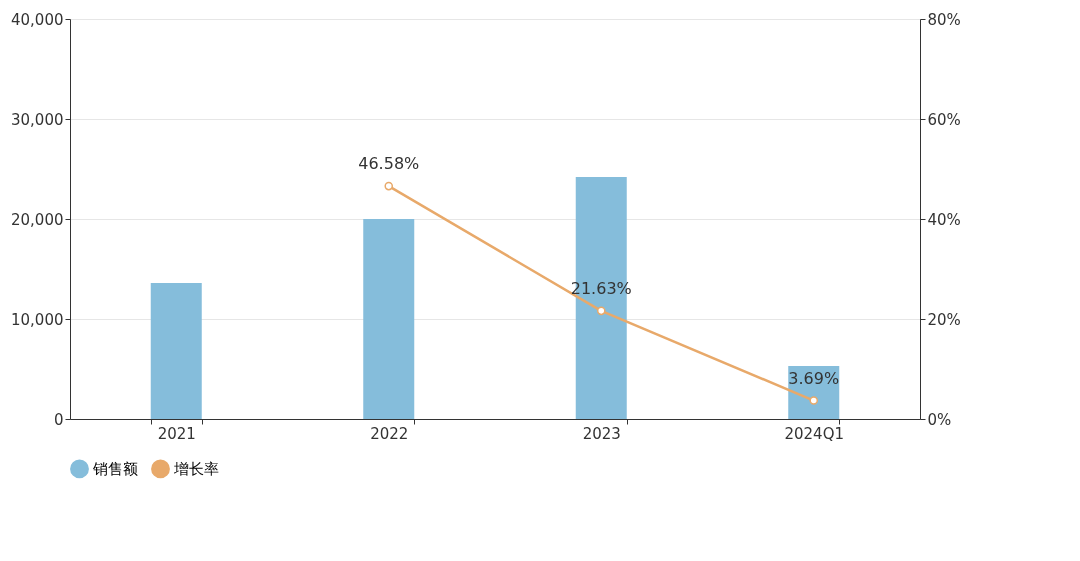 Image resolution: width=1080 pixels, height=561 pixels. I want to click on y2-tick-label: 80%, so click(944, 19).